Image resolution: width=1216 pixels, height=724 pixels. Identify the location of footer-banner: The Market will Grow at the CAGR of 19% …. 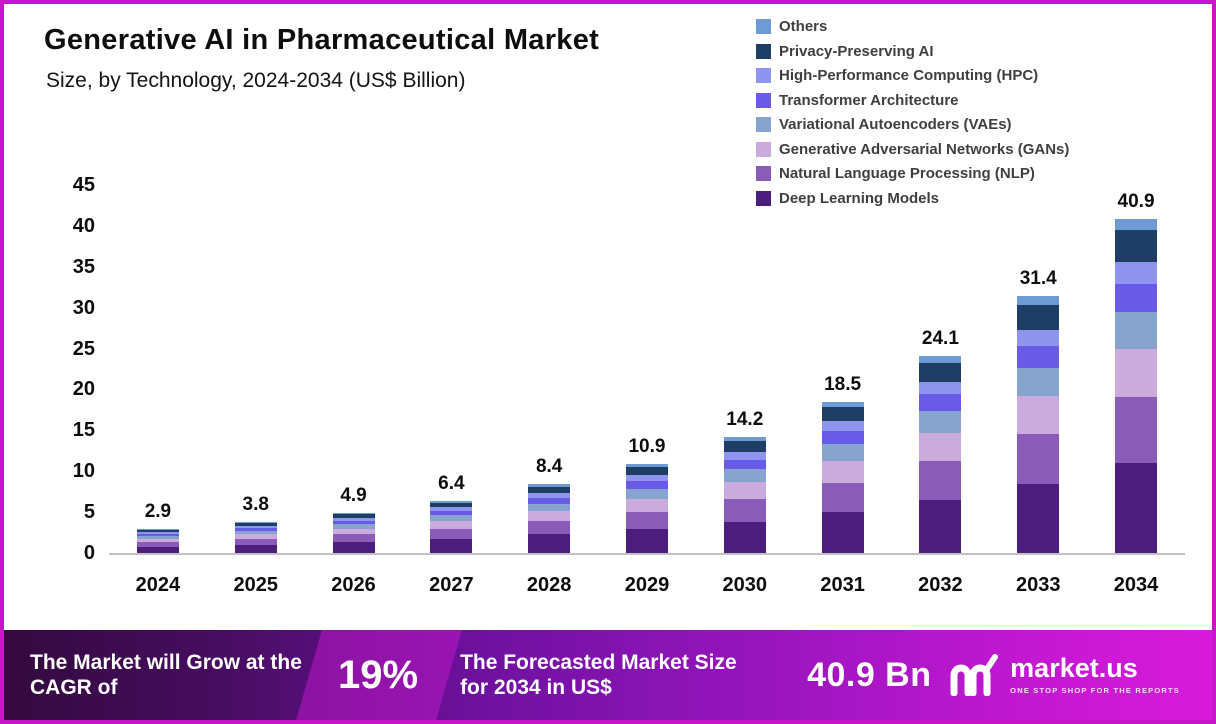
(608, 675).